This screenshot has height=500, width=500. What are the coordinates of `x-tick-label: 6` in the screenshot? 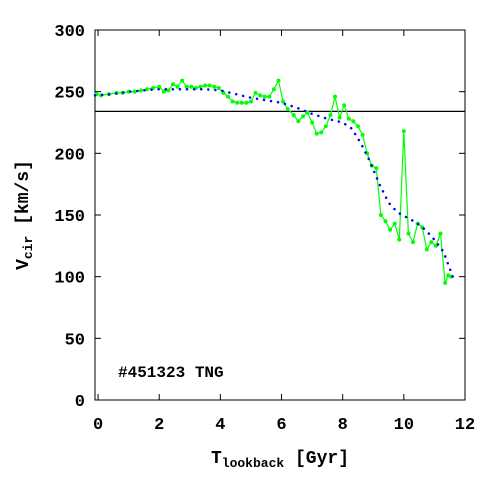 It's located at (281, 425).